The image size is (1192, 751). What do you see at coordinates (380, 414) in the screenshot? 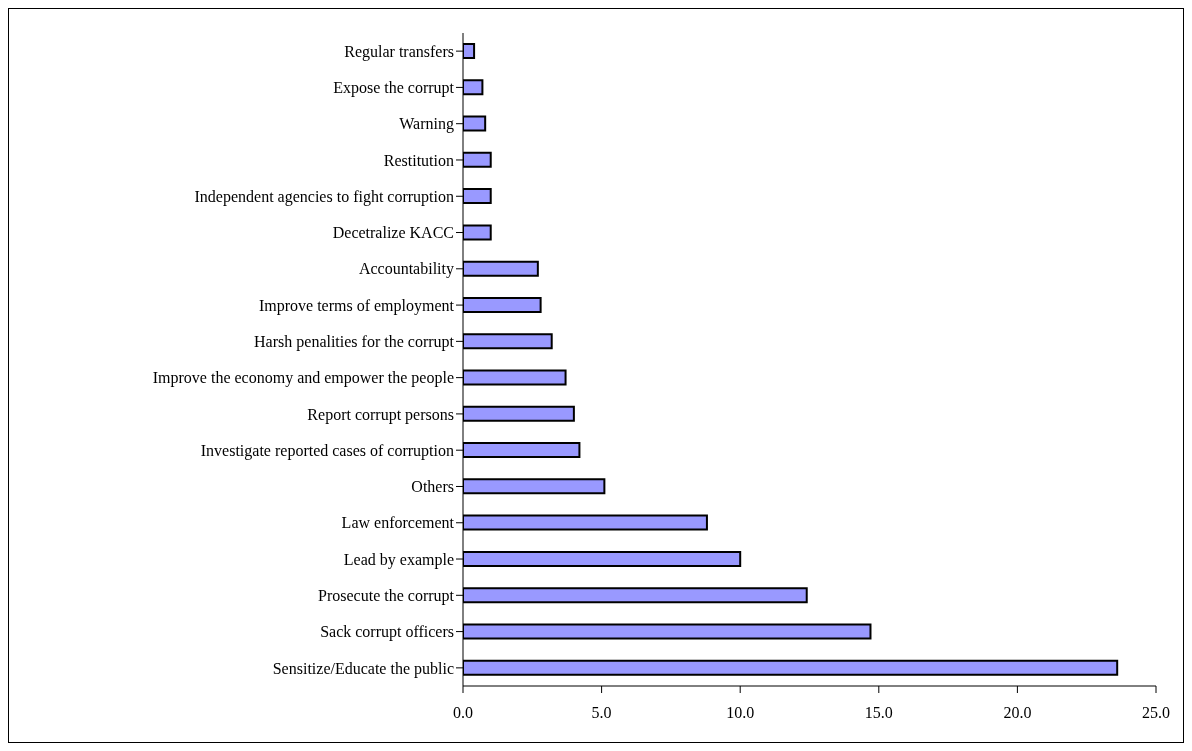
I see `y-tick-label: Report corrupt persons` at bounding box center [380, 414].